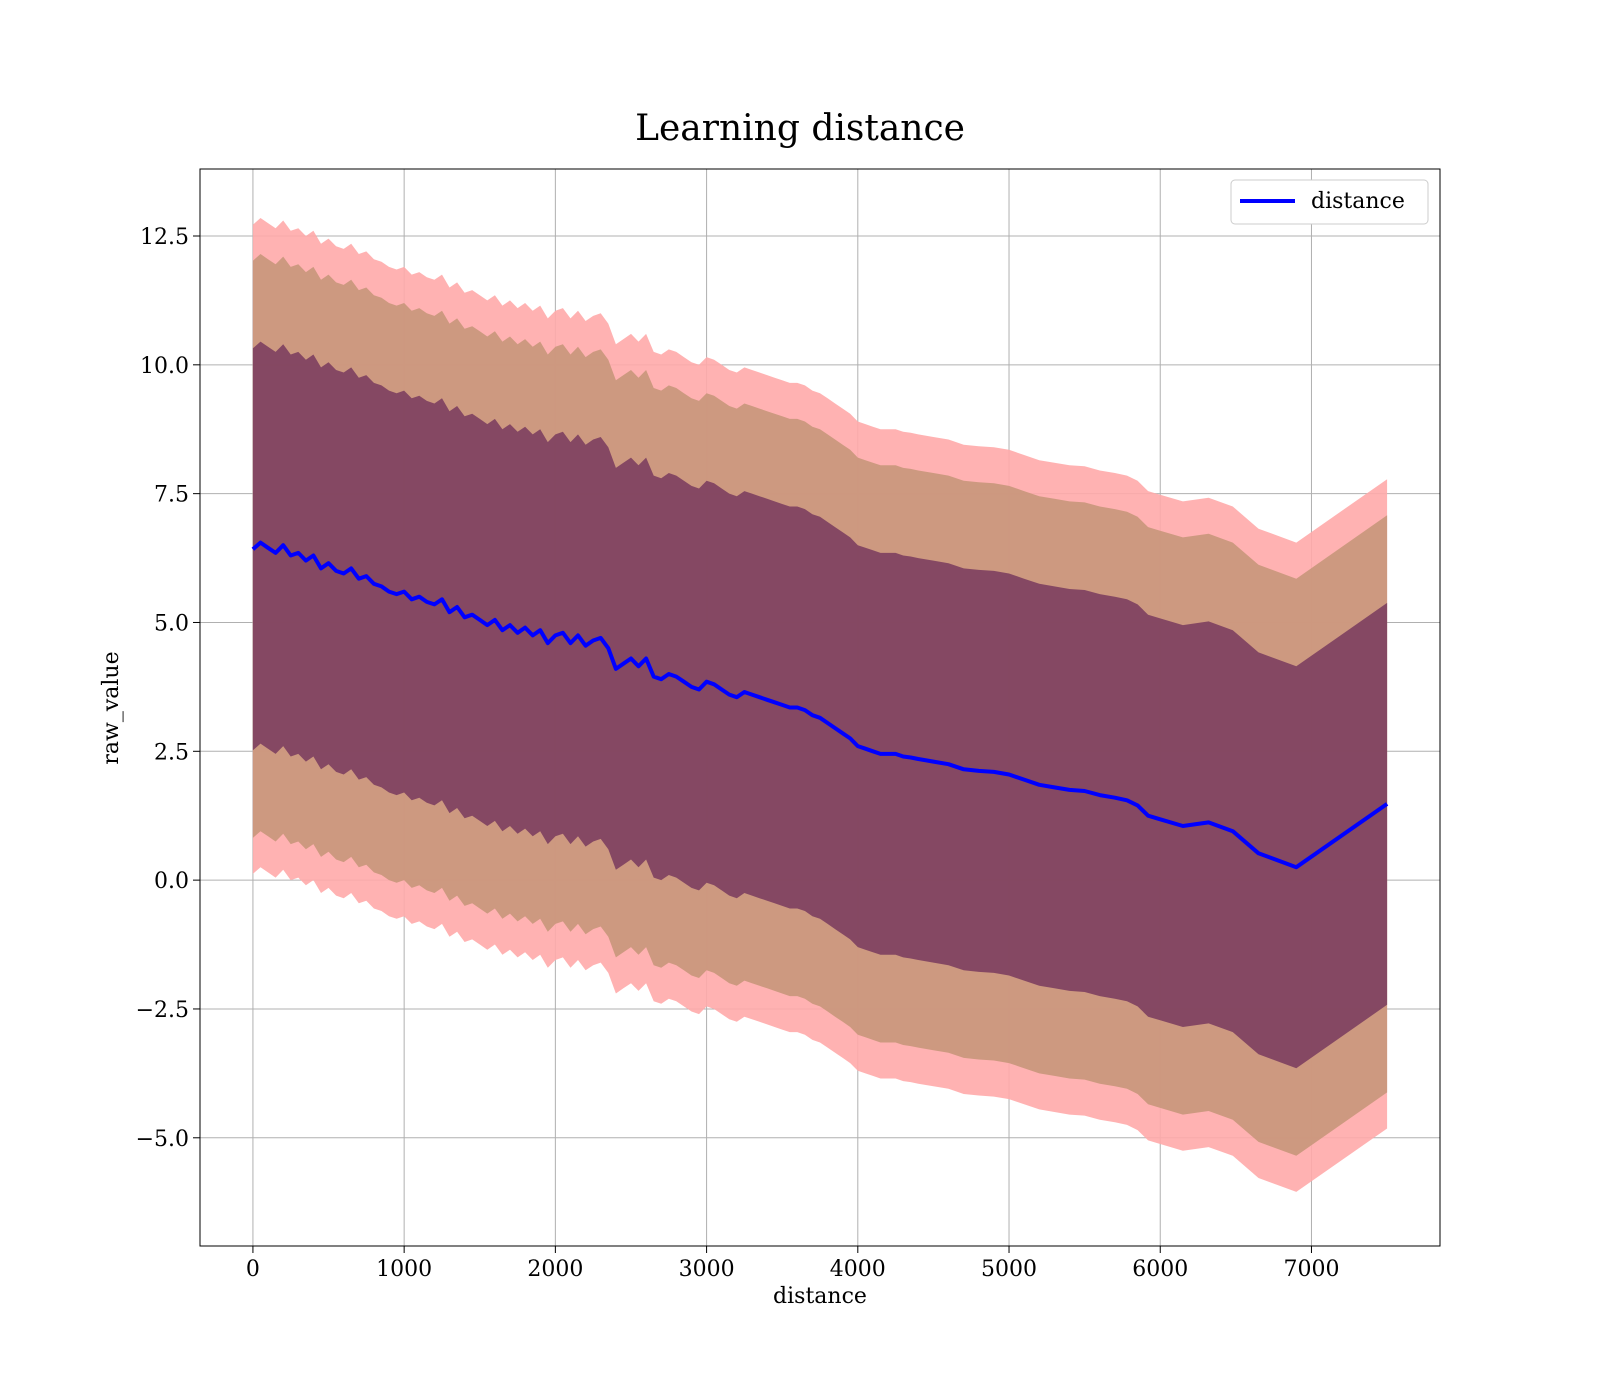  I want to click on y-tick-label: −5.0, so click(162, 1139).